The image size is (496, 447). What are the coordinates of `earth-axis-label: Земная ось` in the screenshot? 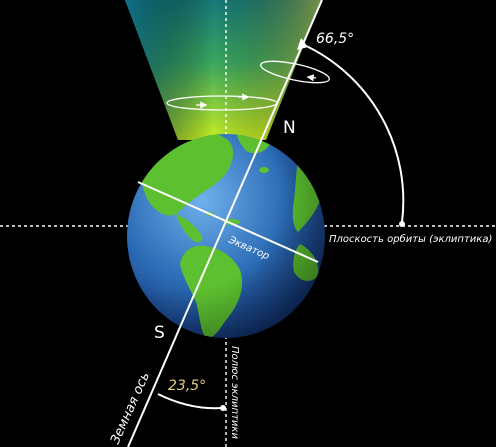 It's located at (130, 408).